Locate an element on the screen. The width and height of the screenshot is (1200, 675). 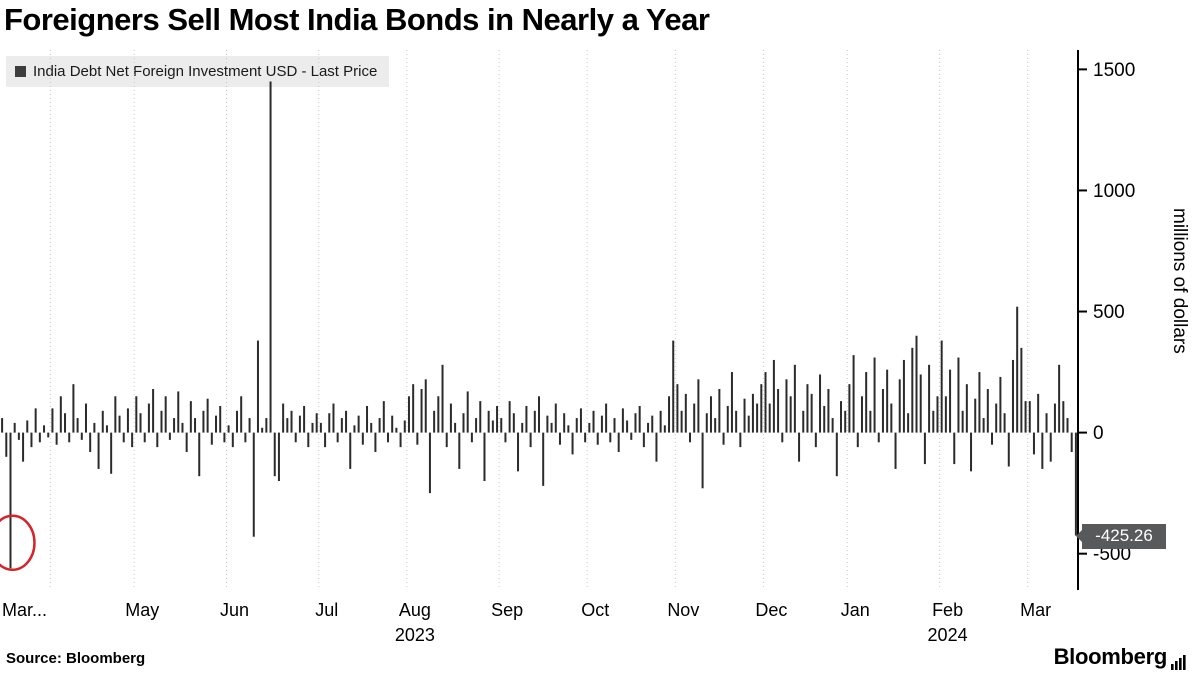
y-axis-title: millions of dollars is located at coordinates (1179, 281).